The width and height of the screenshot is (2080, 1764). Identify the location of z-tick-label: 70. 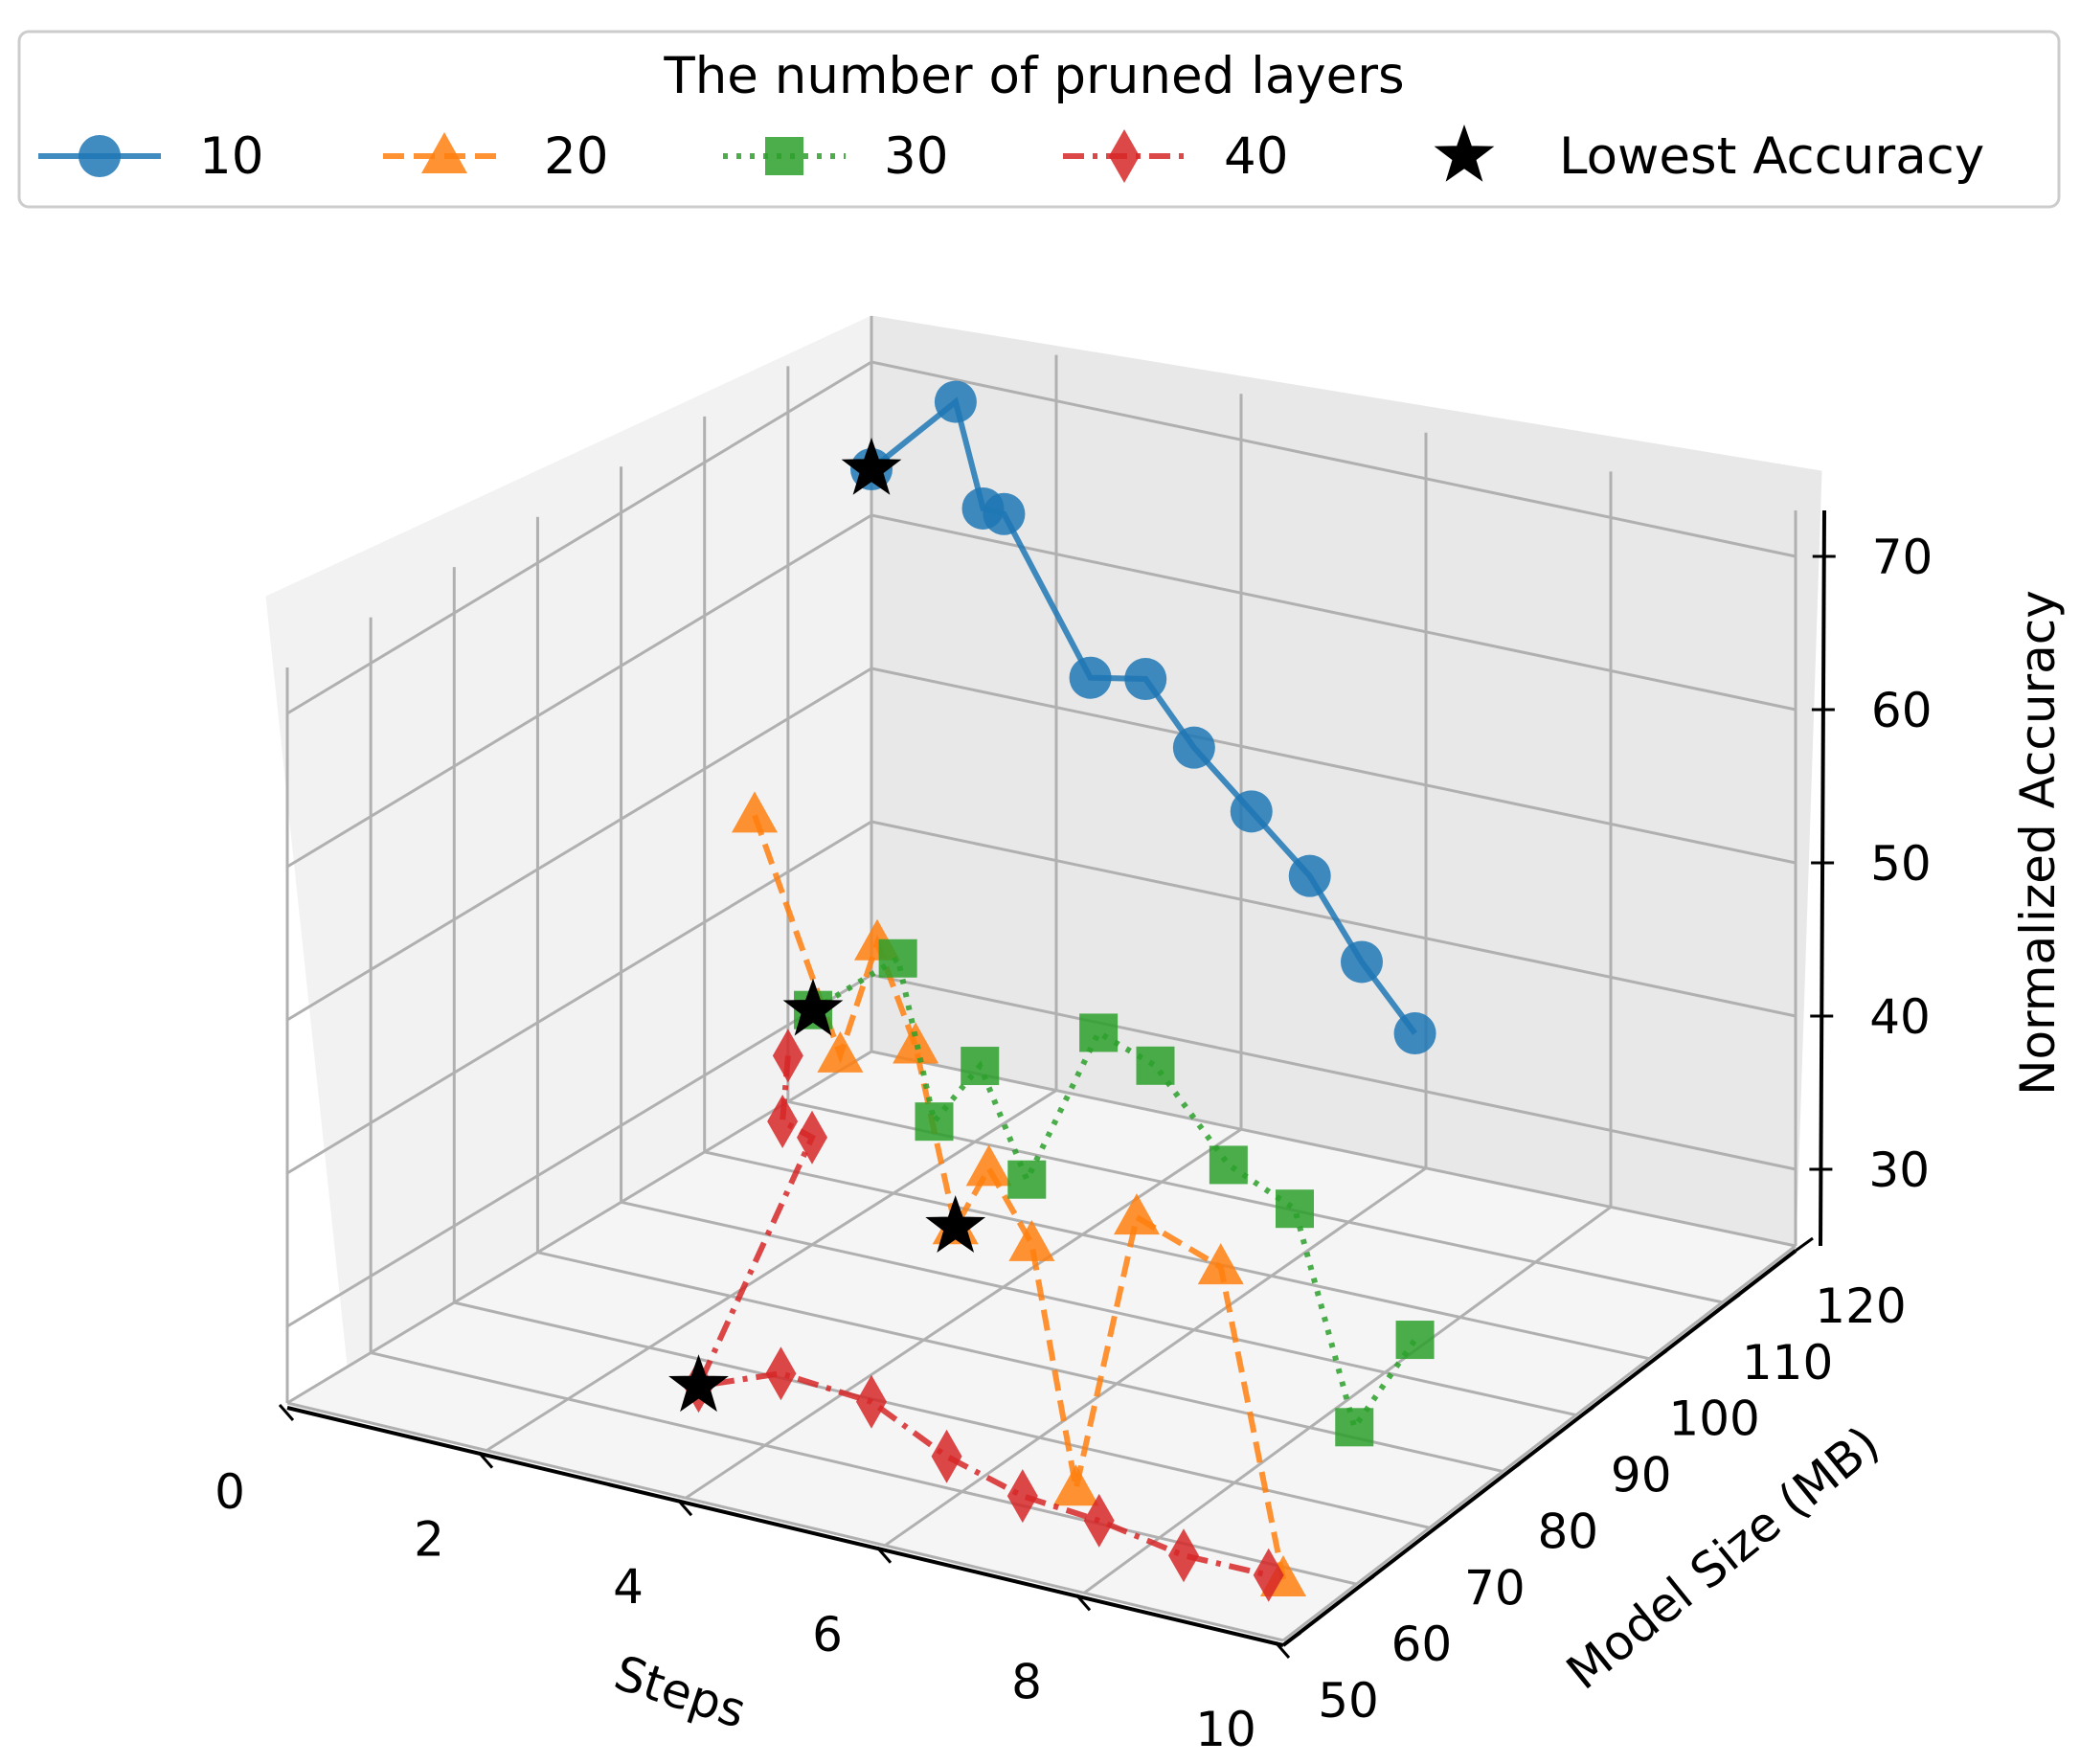
(1902, 557).